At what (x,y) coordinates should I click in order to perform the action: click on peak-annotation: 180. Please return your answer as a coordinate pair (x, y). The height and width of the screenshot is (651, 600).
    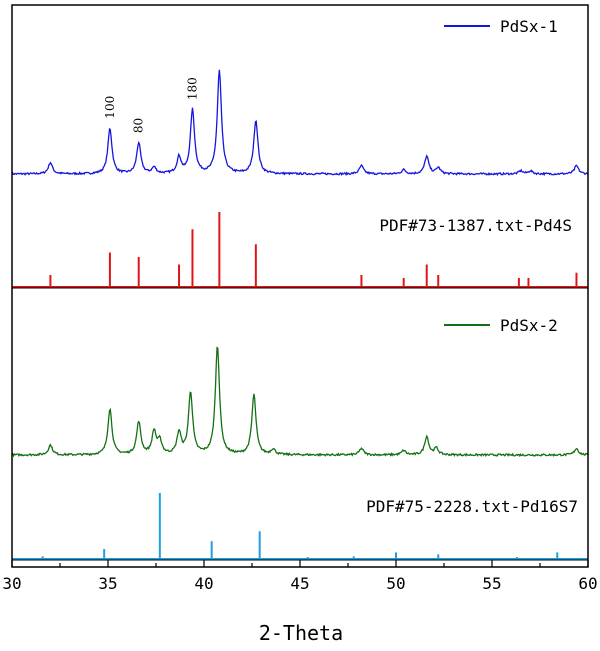
    Looking at the image, I should click on (192, 88).